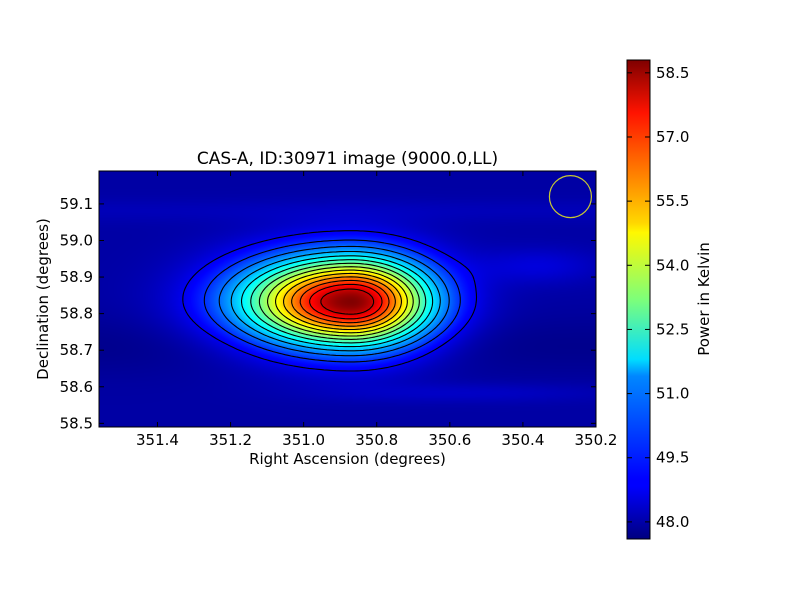  I want to click on y-tick-label: 59.1, so click(76, 204).